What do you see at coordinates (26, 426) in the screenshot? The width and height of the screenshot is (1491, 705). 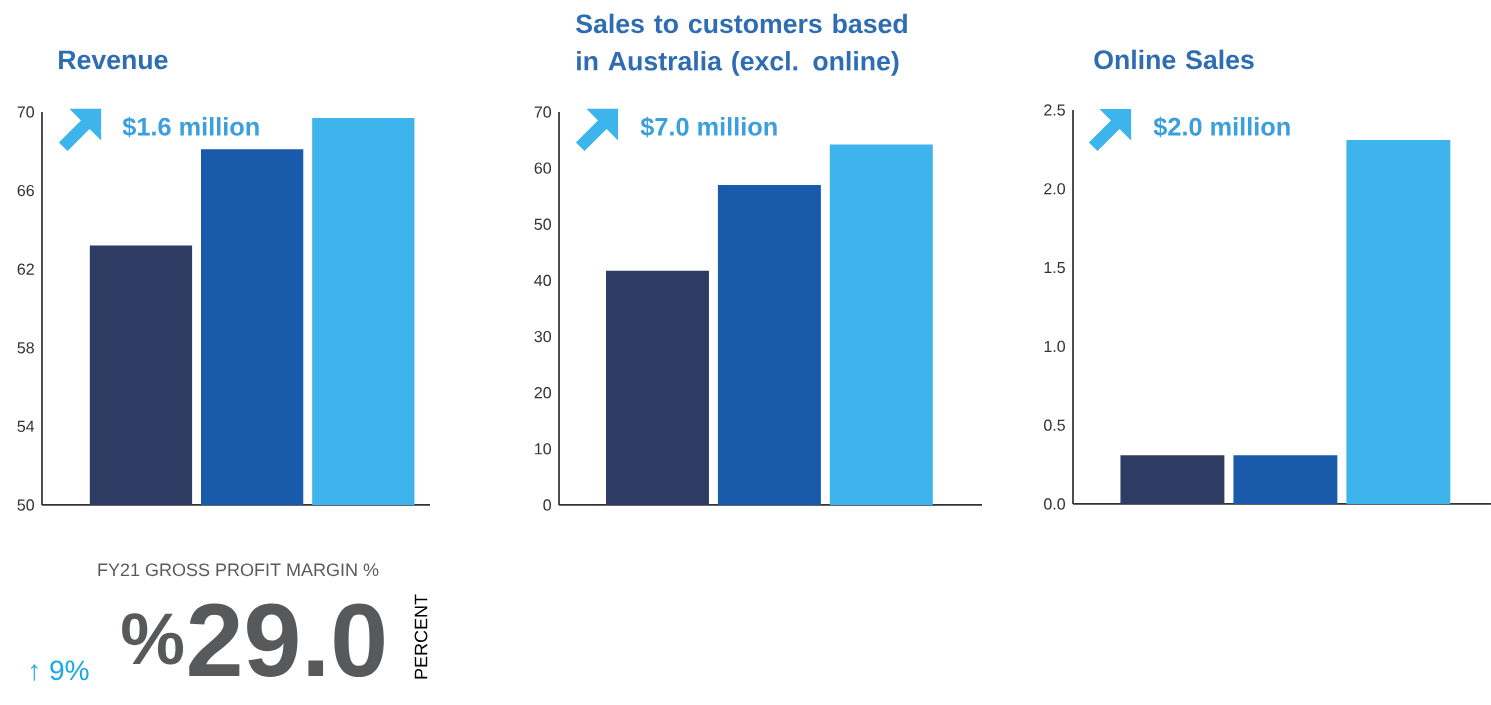 I see `y-tick-label: 54` at bounding box center [26, 426].